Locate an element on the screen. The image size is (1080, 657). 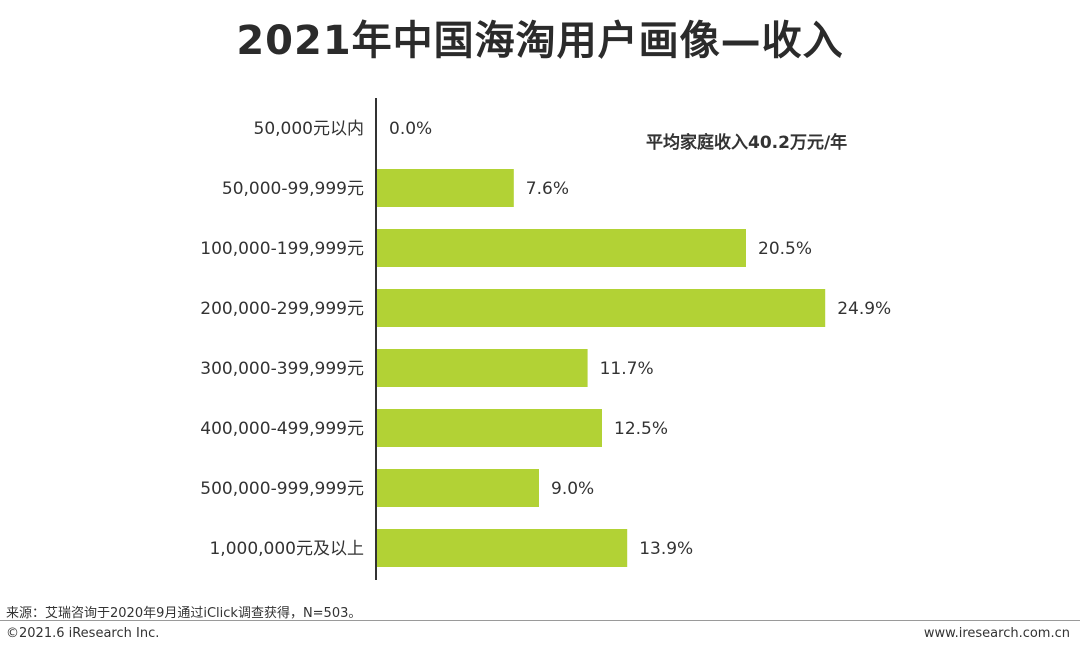
data-label: 9.0% is located at coordinates (572, 489).